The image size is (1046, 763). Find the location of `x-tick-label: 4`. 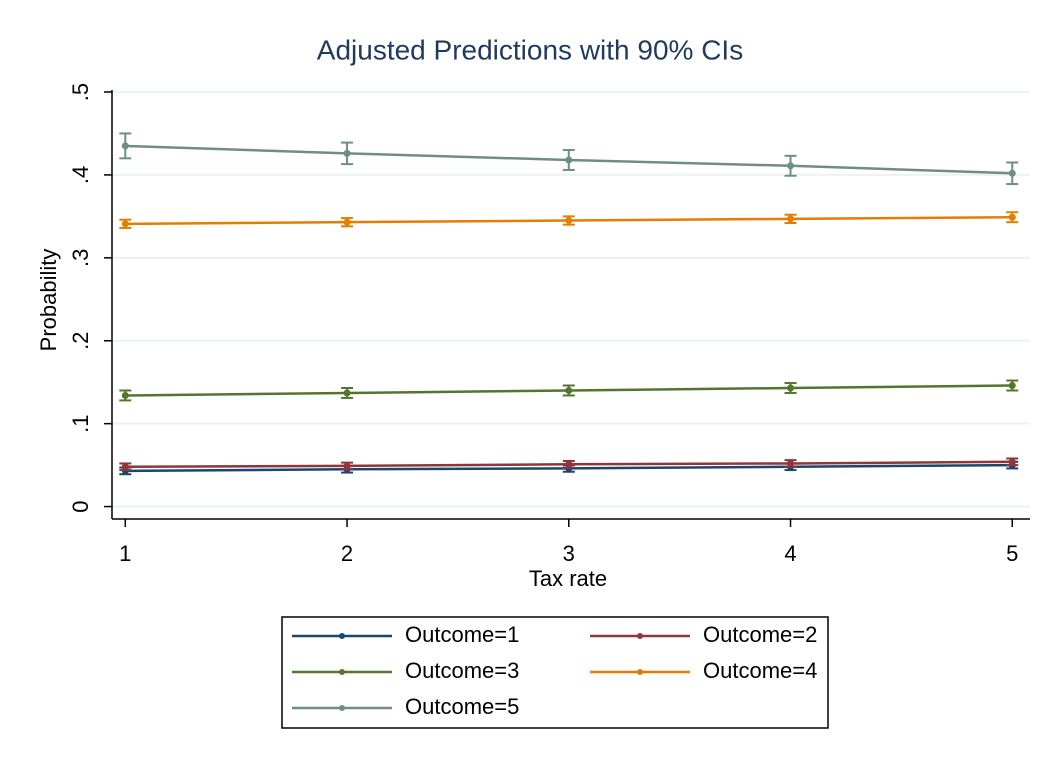

x-tick-label: 4 is located at coordinates (790, 553).